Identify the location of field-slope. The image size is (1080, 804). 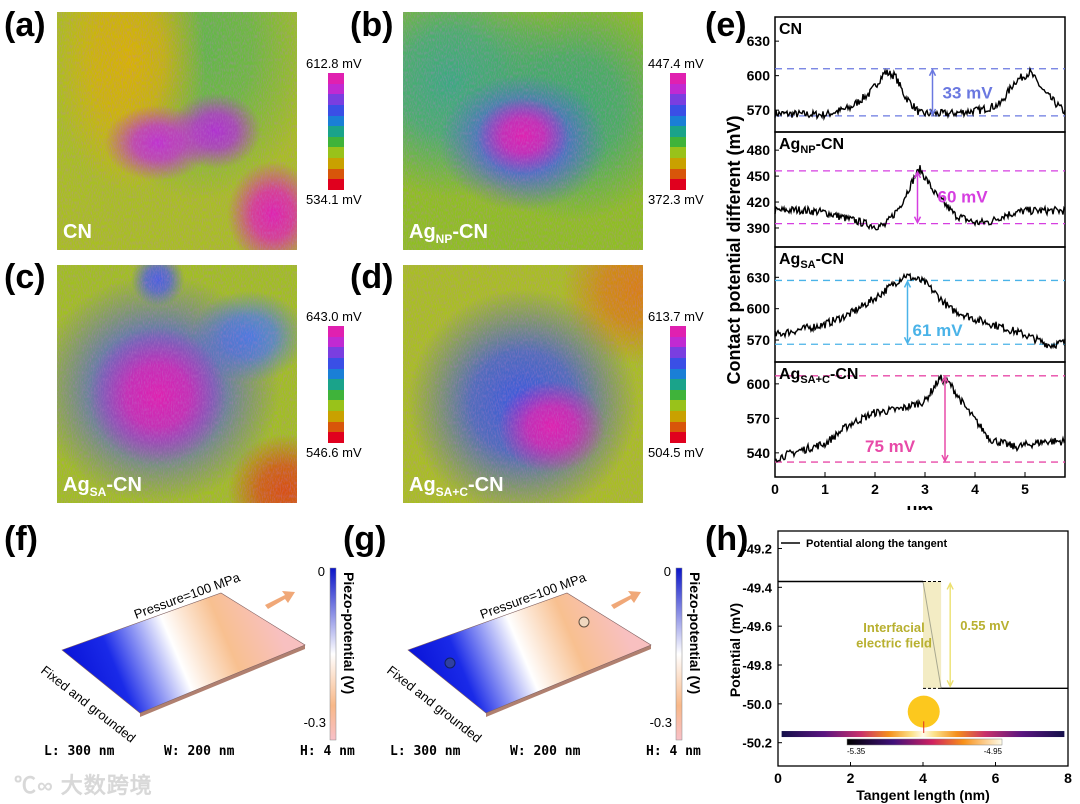
(932, 635).